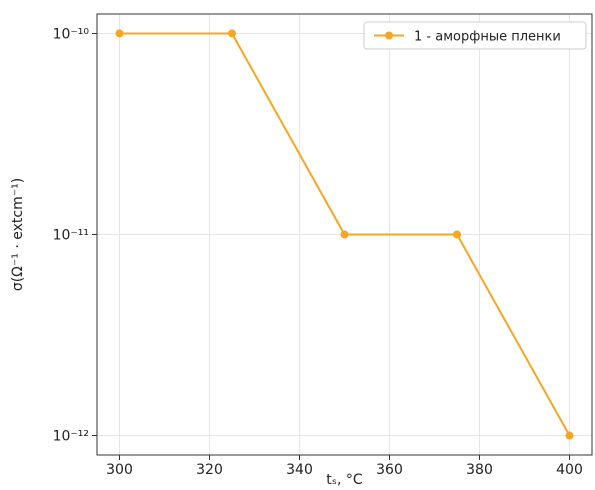 The image size is (595, 490). Describe the element at coordinates (71, 34) in the screenshot. I see `y-tick-label: 10⁻¹⁰` at that location.